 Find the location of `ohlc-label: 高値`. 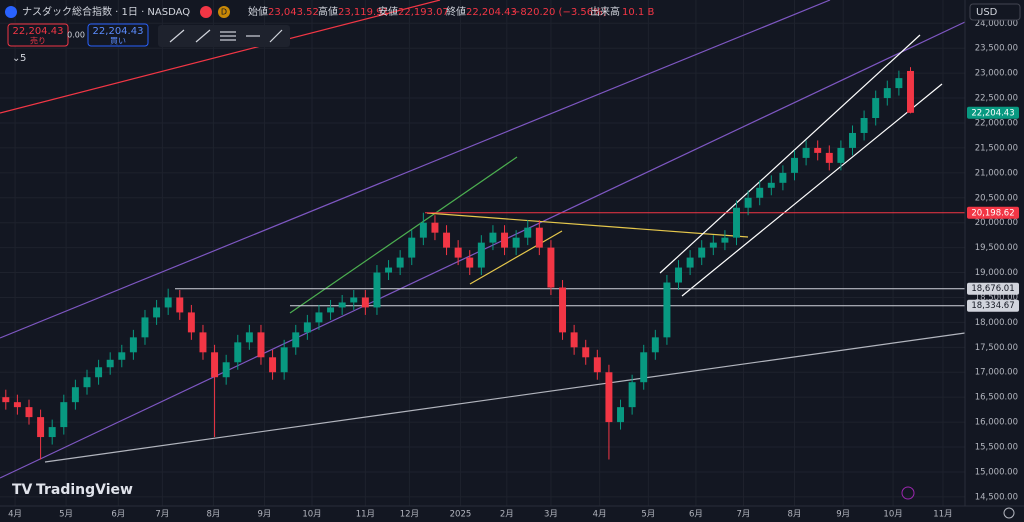

ohlc-label: 高値 is located at coordinates (328, 11).